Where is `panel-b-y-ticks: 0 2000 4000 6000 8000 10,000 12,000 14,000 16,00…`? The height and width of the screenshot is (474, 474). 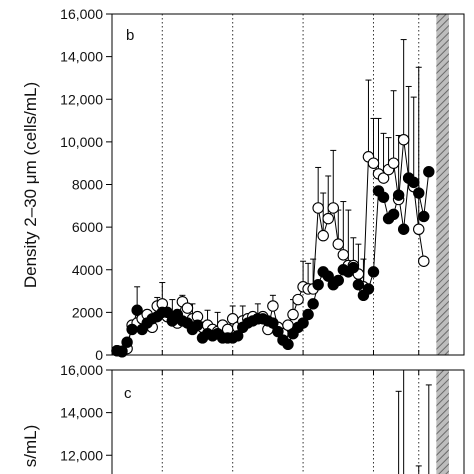
panel-b-y-ticks: 0 2000 4000 6000 8000 10,000 12,000 14,000 16,00… is located at coordinates (86, 184).